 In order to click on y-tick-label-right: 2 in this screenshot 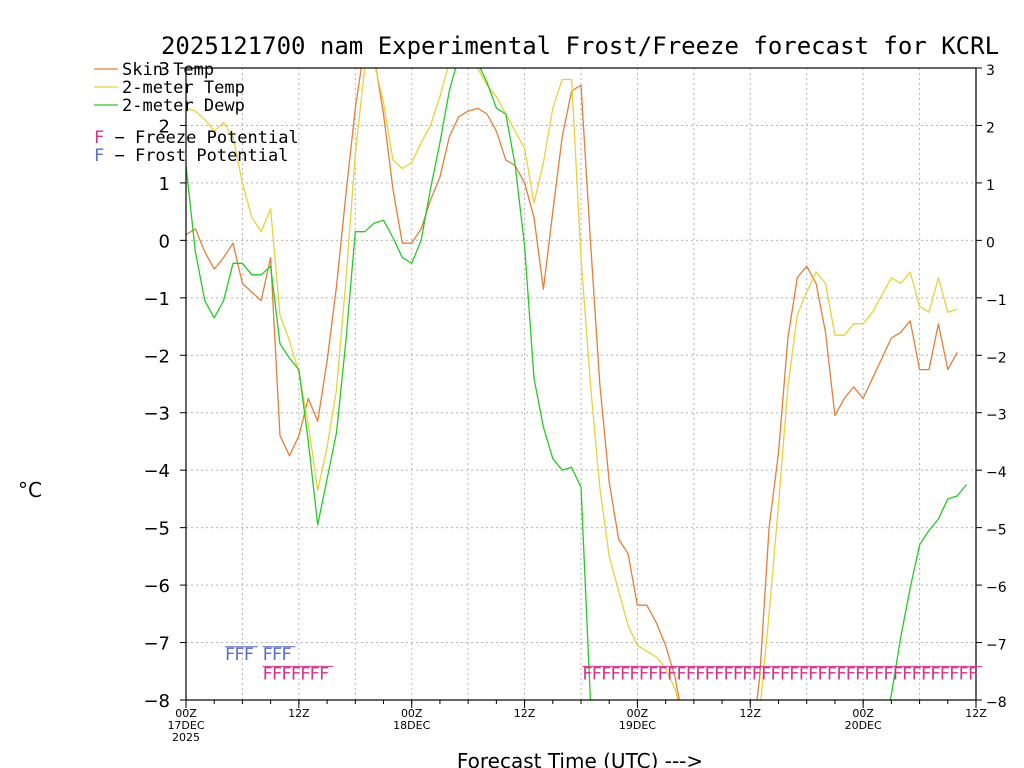, I will do `click(990, 128)`.